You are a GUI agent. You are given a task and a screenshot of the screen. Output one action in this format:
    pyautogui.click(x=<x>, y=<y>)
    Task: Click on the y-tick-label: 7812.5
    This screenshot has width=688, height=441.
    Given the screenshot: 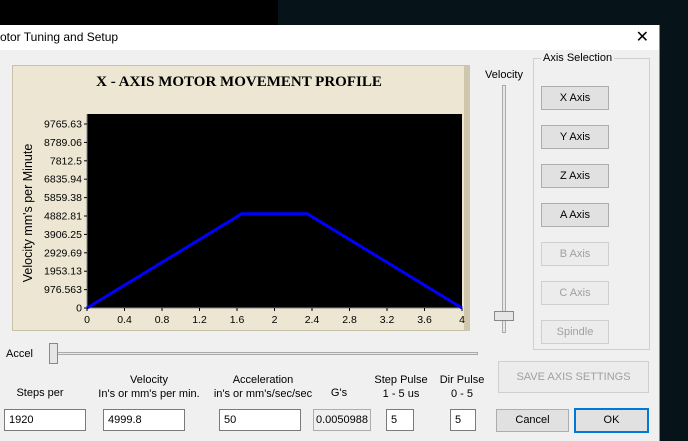 What is the action you would take?
    pyautogui.click(x=66, y=161)
    